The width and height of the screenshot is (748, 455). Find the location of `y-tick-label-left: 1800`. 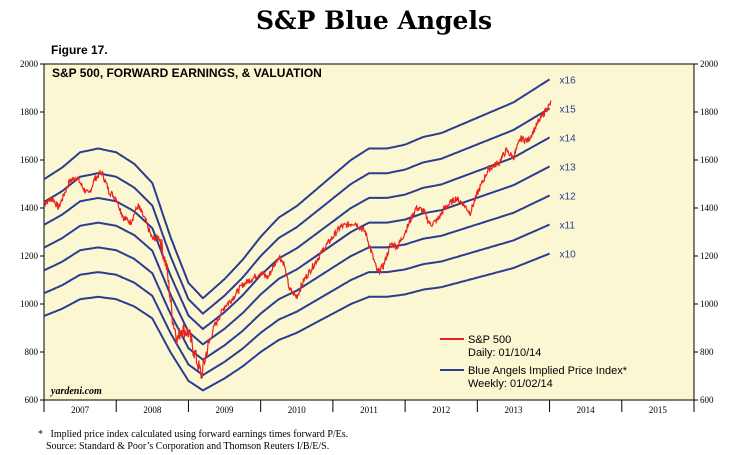

y-tick-label-left: 1800 is located at coordinates (29, 112).